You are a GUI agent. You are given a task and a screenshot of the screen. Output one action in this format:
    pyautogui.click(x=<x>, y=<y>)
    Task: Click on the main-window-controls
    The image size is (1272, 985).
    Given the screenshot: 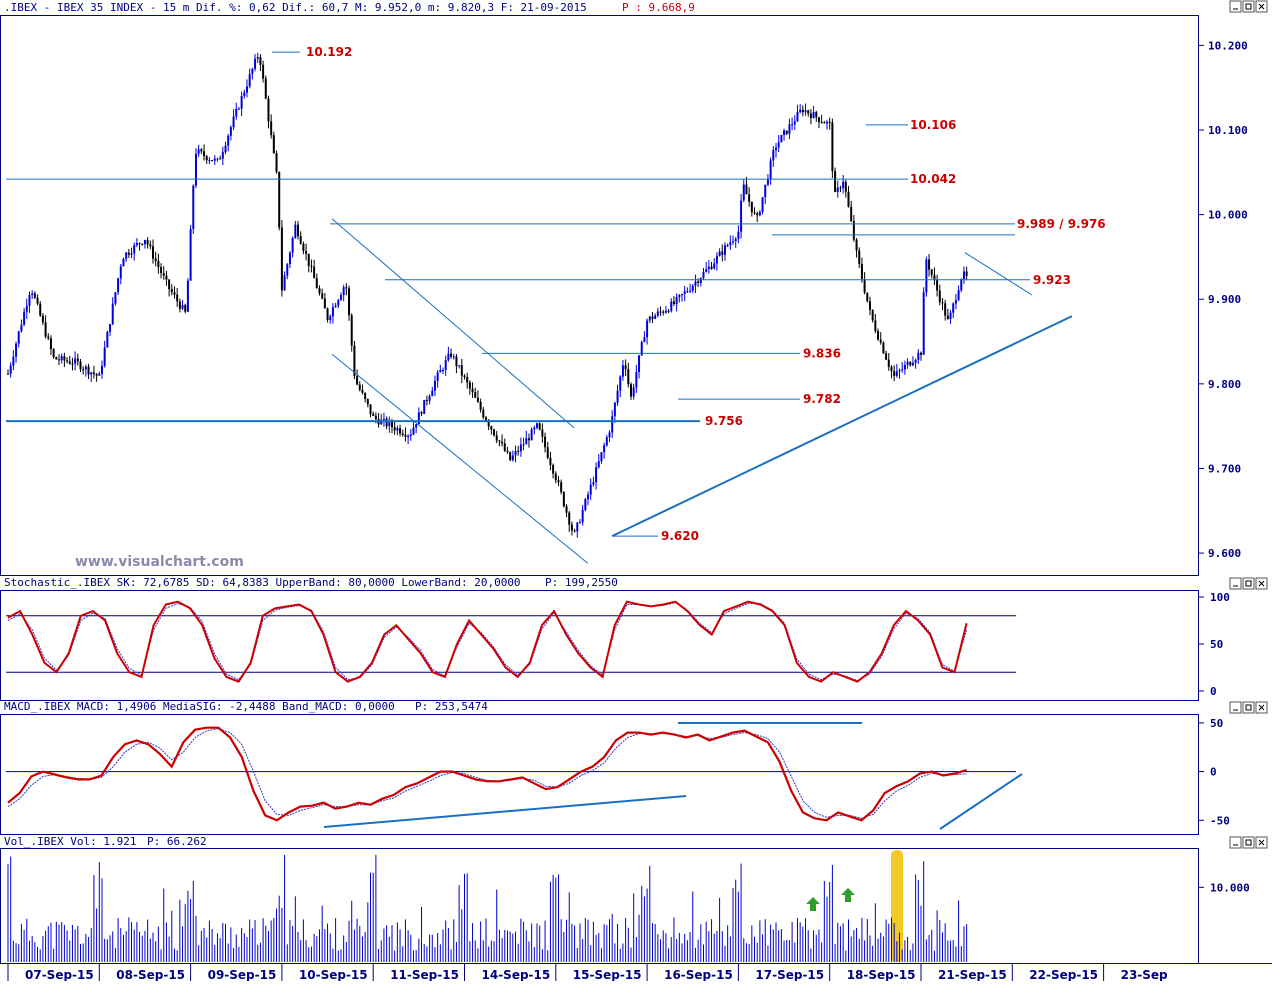 What is the action you would take?
    pyautogui.click(x=1248, y=6)
    